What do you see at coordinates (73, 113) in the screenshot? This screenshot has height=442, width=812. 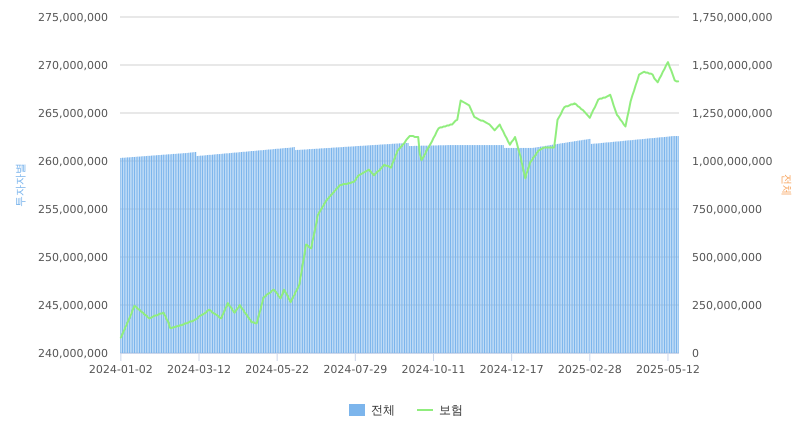 I see `y-tick-label: 265,000,000` at bounding box center [73, 113].